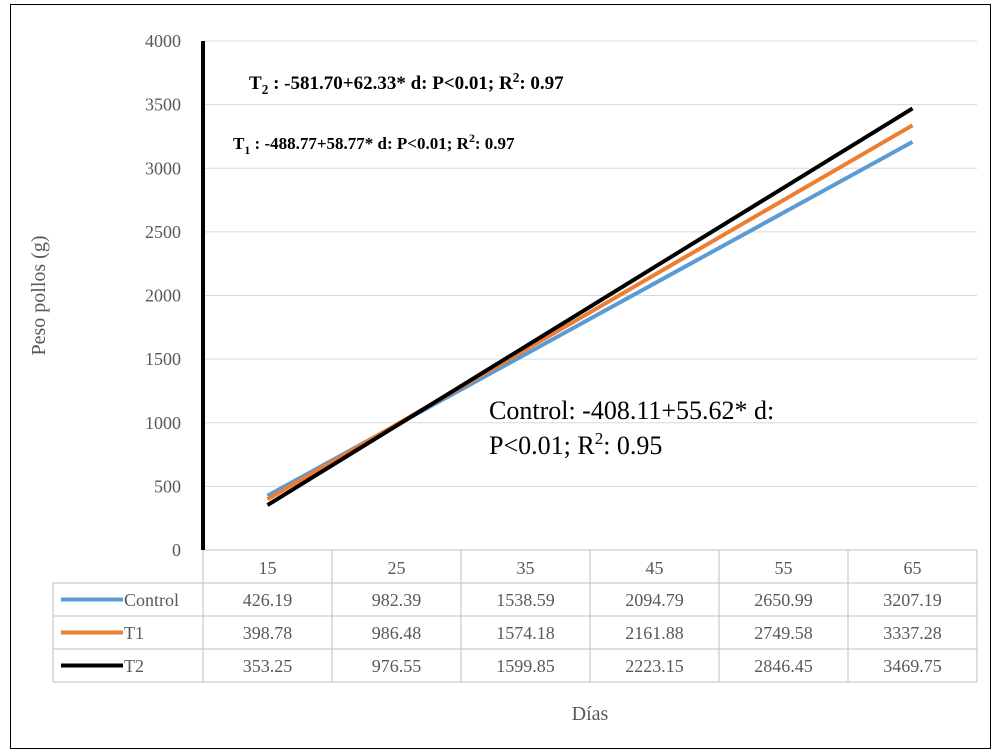 The height and width of the screenshot is (753, 995). Describe the element at coordinates (397, 633) in the screenshot. I see `table-cell: 986.48` at that location.